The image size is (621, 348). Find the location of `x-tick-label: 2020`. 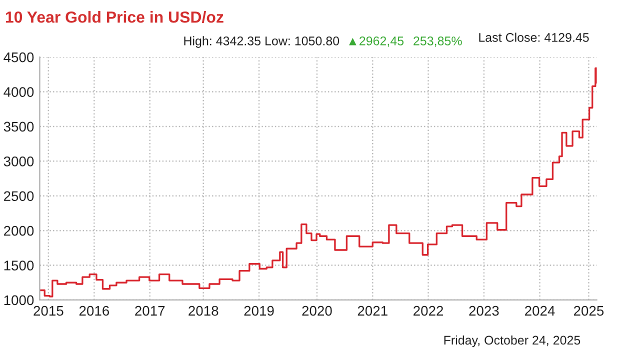

x-tick-label: 2020 is located at coordinates (317, 311).